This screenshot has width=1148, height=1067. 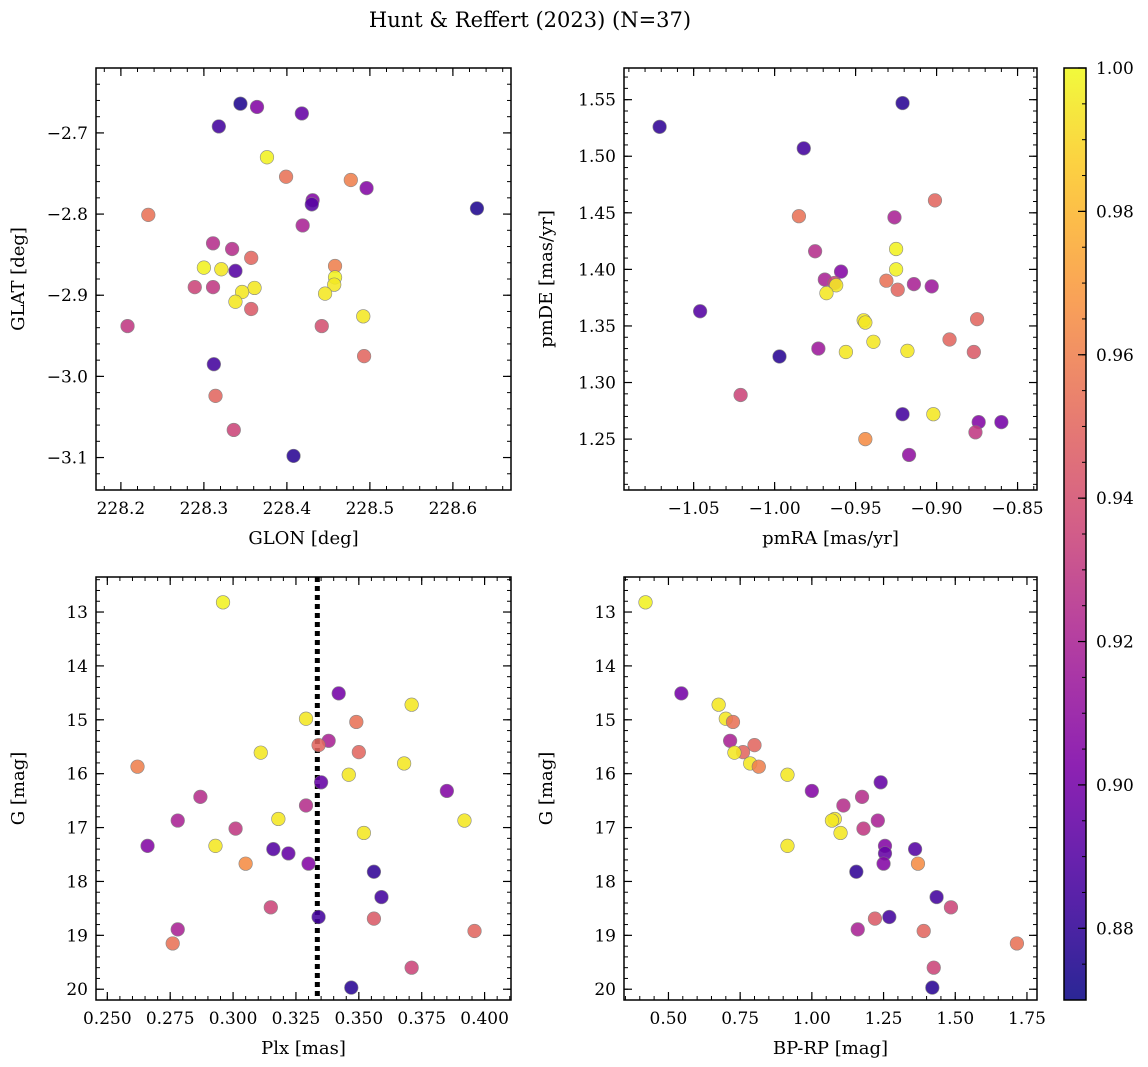 I want to click on y-tick-label: 1.35, so click(x=597, y=327).